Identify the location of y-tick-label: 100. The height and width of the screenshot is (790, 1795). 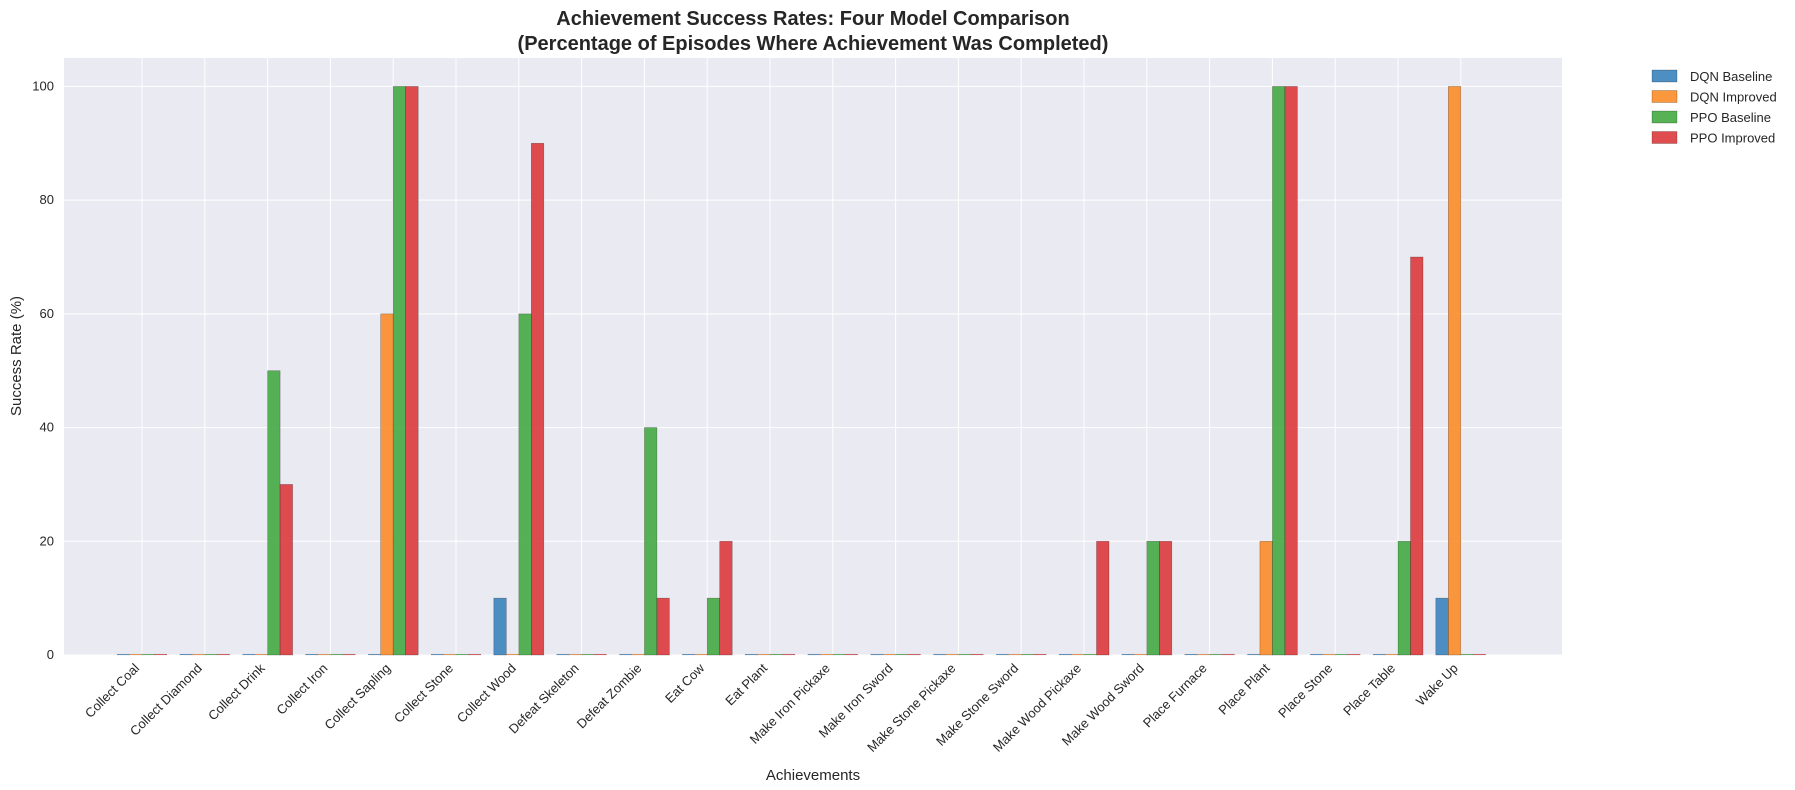
(43, 85).